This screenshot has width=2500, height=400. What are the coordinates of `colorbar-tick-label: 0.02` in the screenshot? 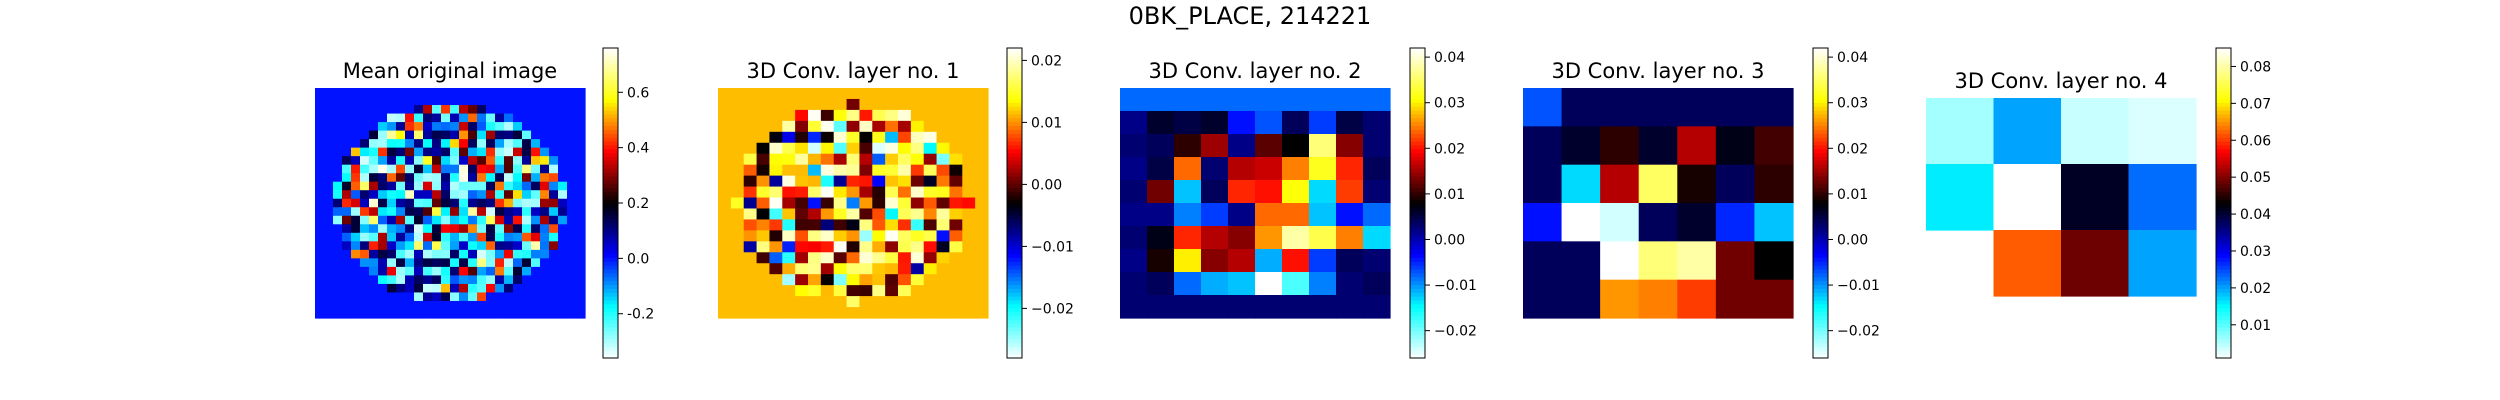 It's located at (1449, 149).